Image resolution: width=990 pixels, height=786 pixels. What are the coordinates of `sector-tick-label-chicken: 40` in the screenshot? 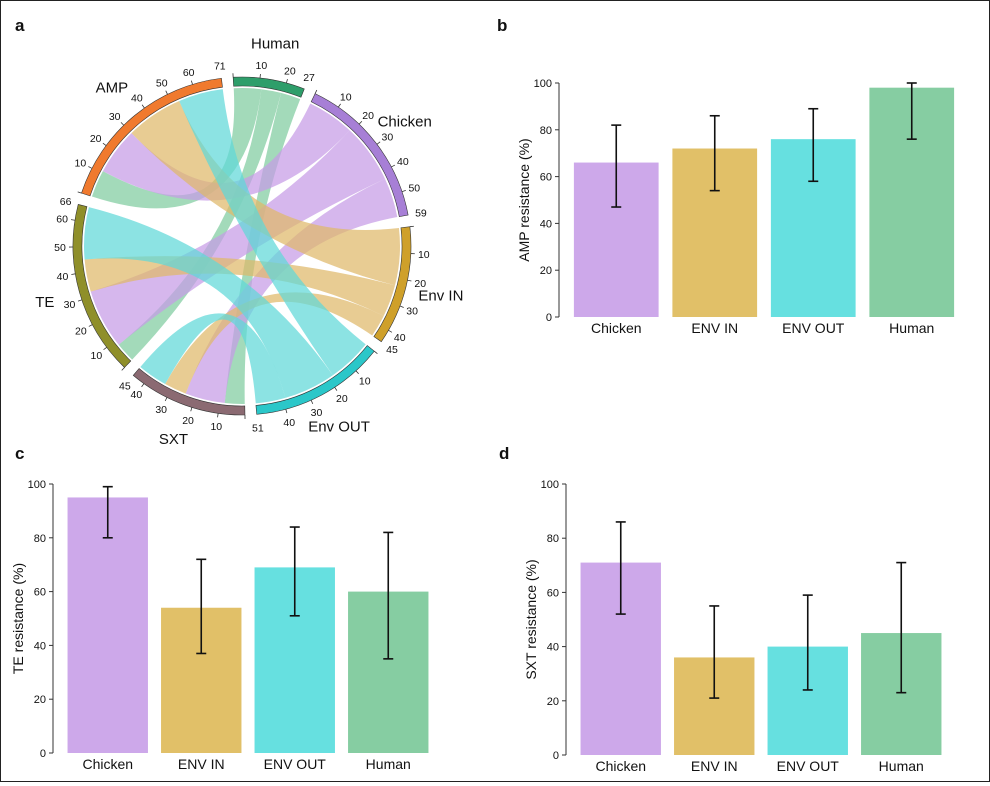 It's located at (403, 162).